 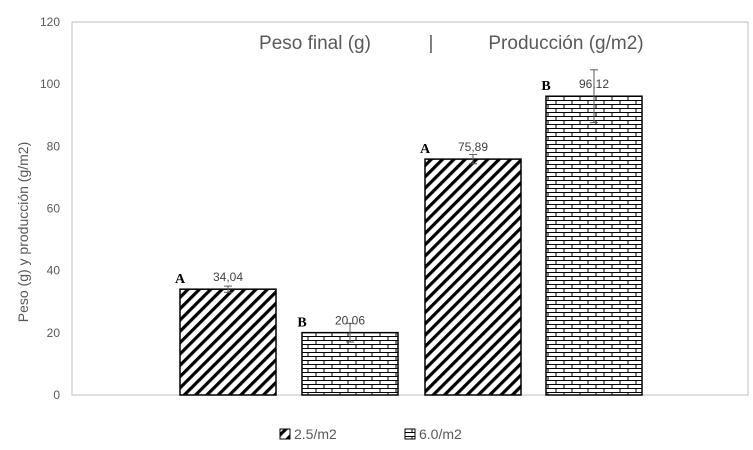 I want to click on y-tick-label: 0, so click(x=56, y=395).